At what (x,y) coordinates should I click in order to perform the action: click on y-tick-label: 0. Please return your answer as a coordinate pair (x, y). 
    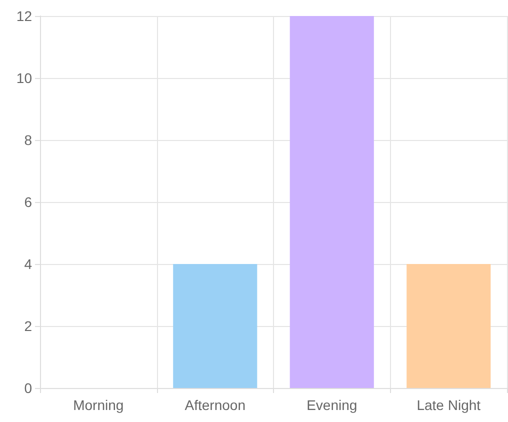
    Looking at the image, I should click on (28, 388).